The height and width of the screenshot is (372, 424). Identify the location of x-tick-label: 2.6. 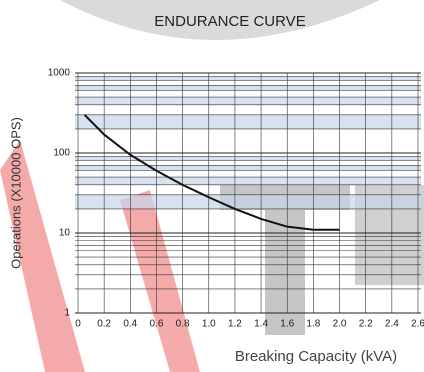
(417, 324).